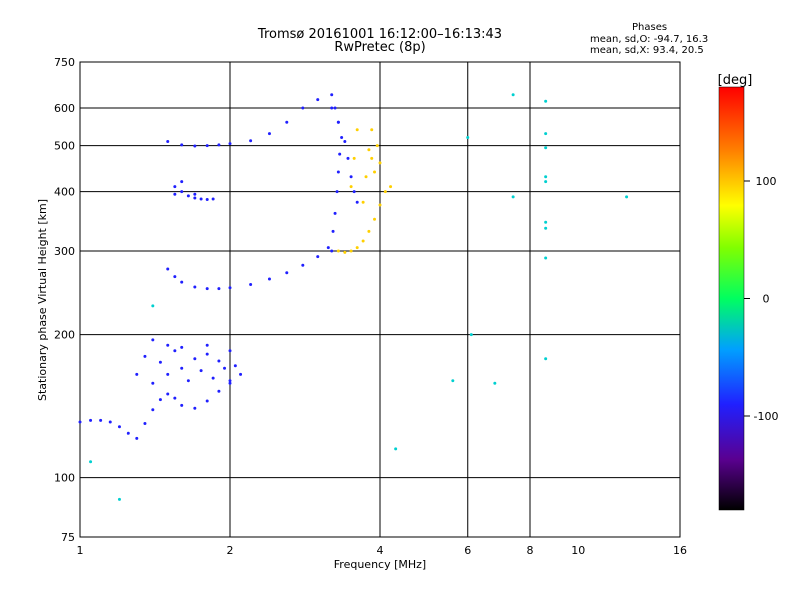 The height and width of the screenshot is (600, 800). I want to click on stats-heading: Phases, so click(650, 27).